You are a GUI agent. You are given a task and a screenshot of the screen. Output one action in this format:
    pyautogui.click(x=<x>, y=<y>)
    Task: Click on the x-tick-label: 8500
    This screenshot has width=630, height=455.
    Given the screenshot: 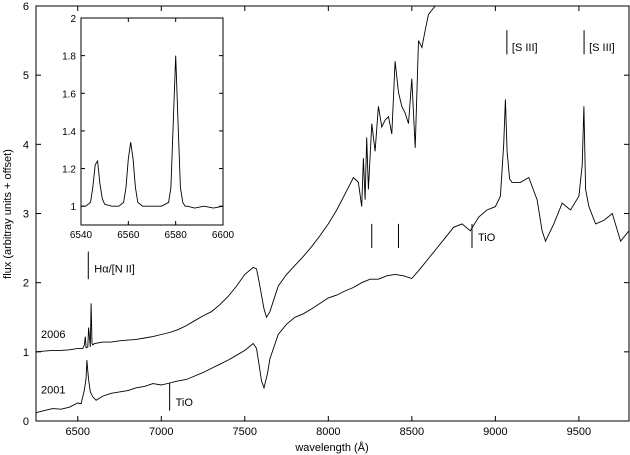 What is the action you would take?
    pyautogui.click(x=412, y=432)
    